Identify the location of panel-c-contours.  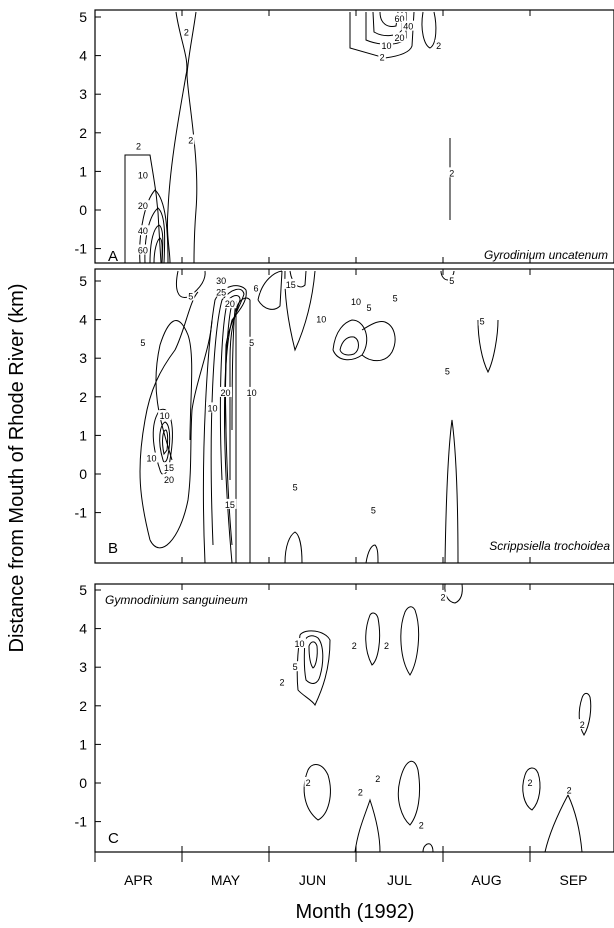
(444, 718).